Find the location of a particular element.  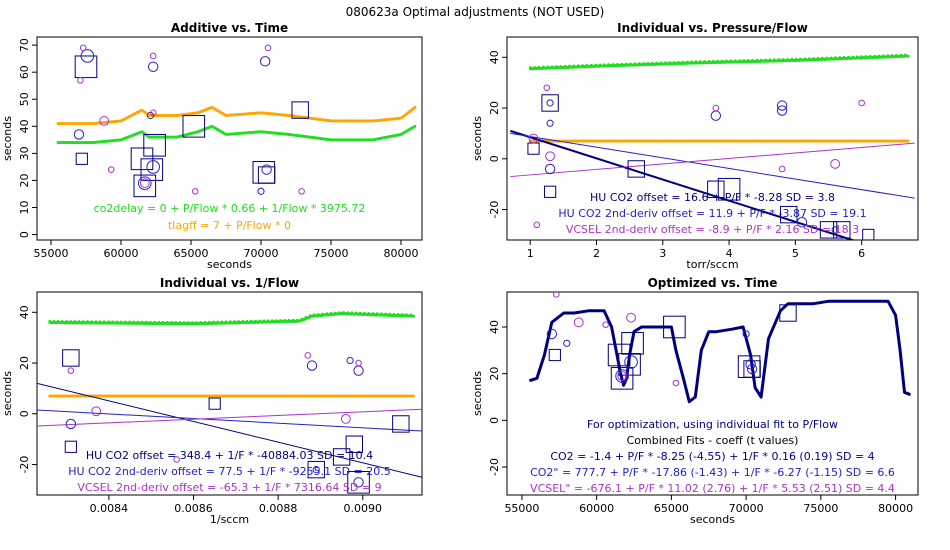

y-tick-label: 30 is located at coordinates (24, 153).